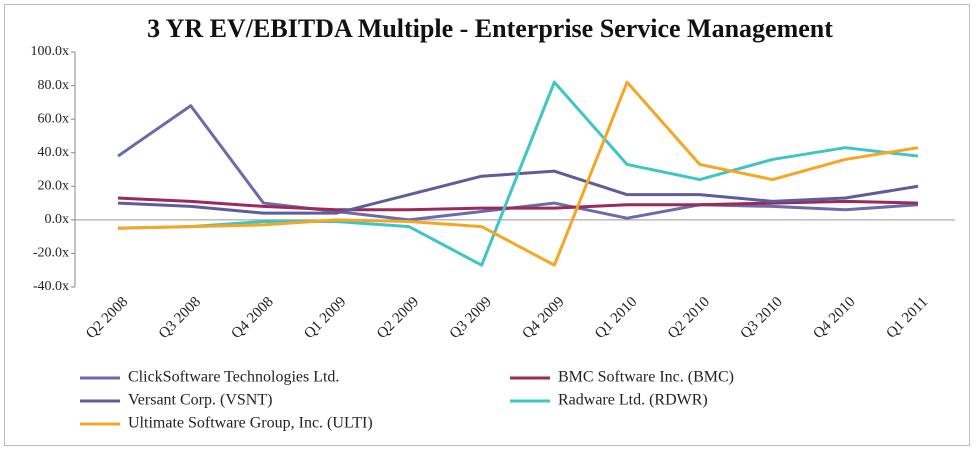 The image size is (978, 452). Describe the element at coordinates (180, 318) in the screenshot. I see `x-tick-label: Q3 2008` at that location.